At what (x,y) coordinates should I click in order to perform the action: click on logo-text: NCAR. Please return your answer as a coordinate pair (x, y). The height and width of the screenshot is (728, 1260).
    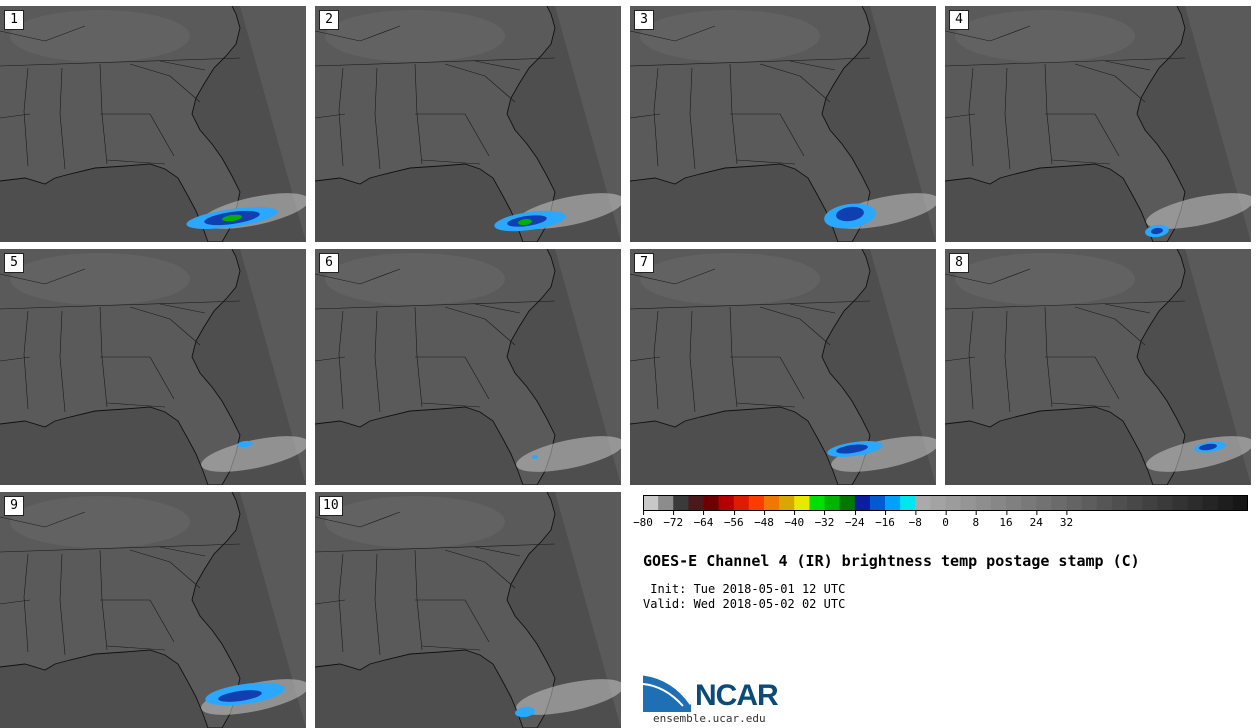
    Looking at the image, I should click on (737, 695).